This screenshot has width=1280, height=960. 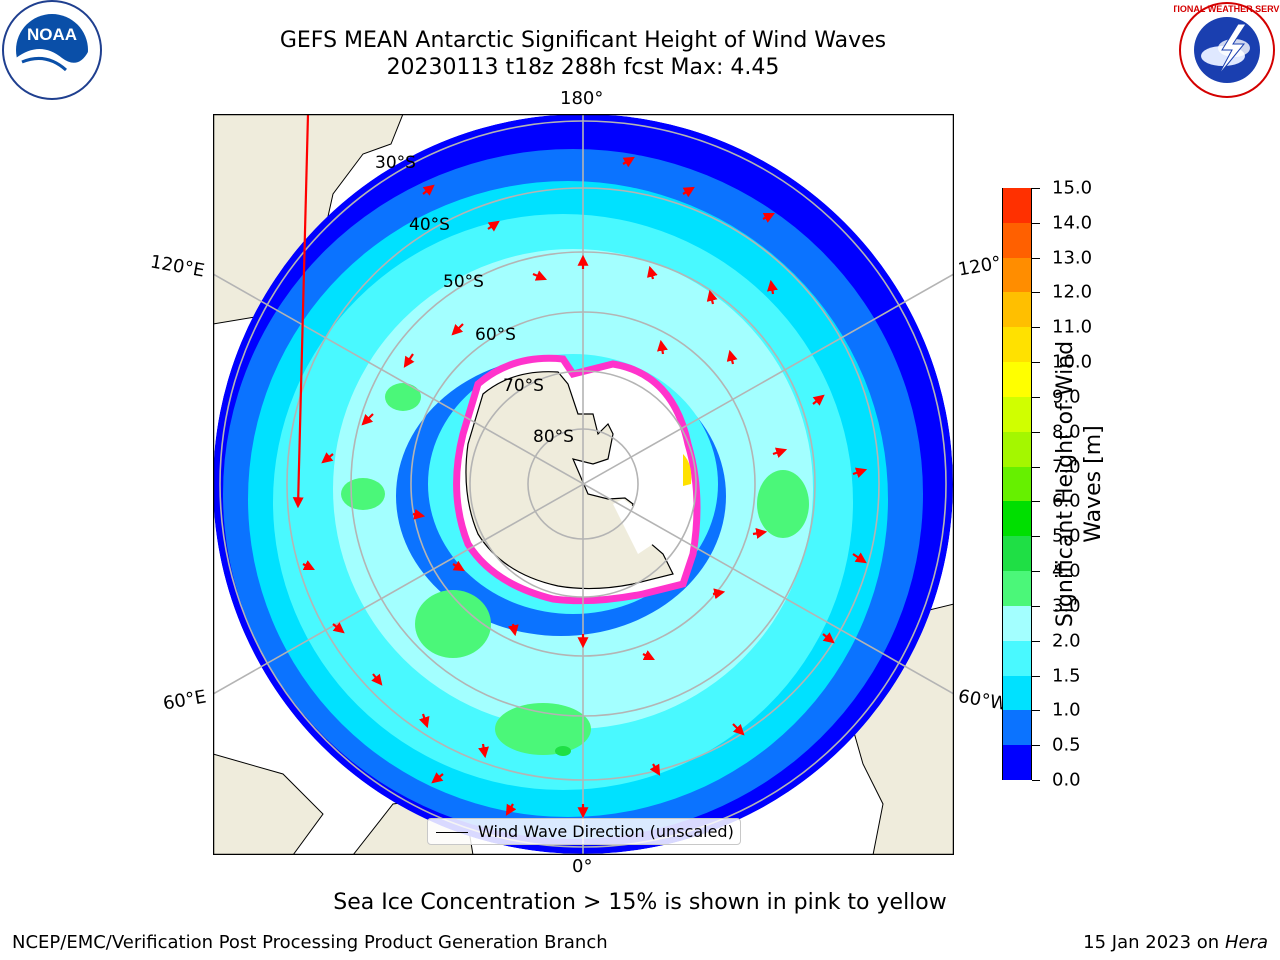 I want to click on lat-label-50s: 50°S, so click(x=463, y=282).